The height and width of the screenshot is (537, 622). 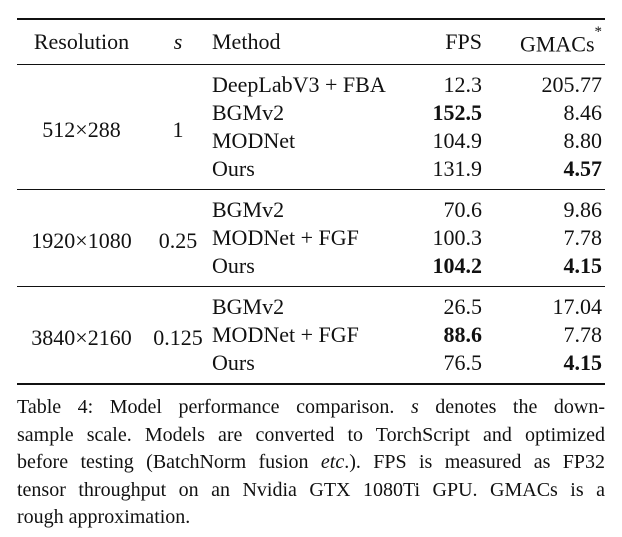 I want to click on fps-cell: 76.5, so click(x=463, y=363).